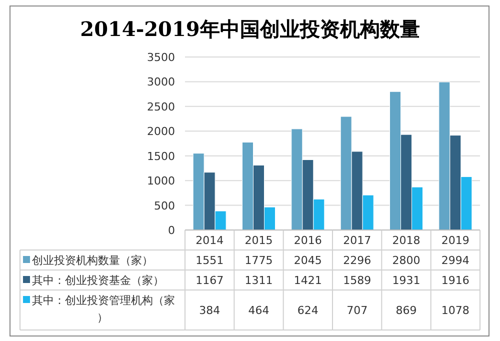  I want to click on y-tick-label: 1500, so click(161, 156).